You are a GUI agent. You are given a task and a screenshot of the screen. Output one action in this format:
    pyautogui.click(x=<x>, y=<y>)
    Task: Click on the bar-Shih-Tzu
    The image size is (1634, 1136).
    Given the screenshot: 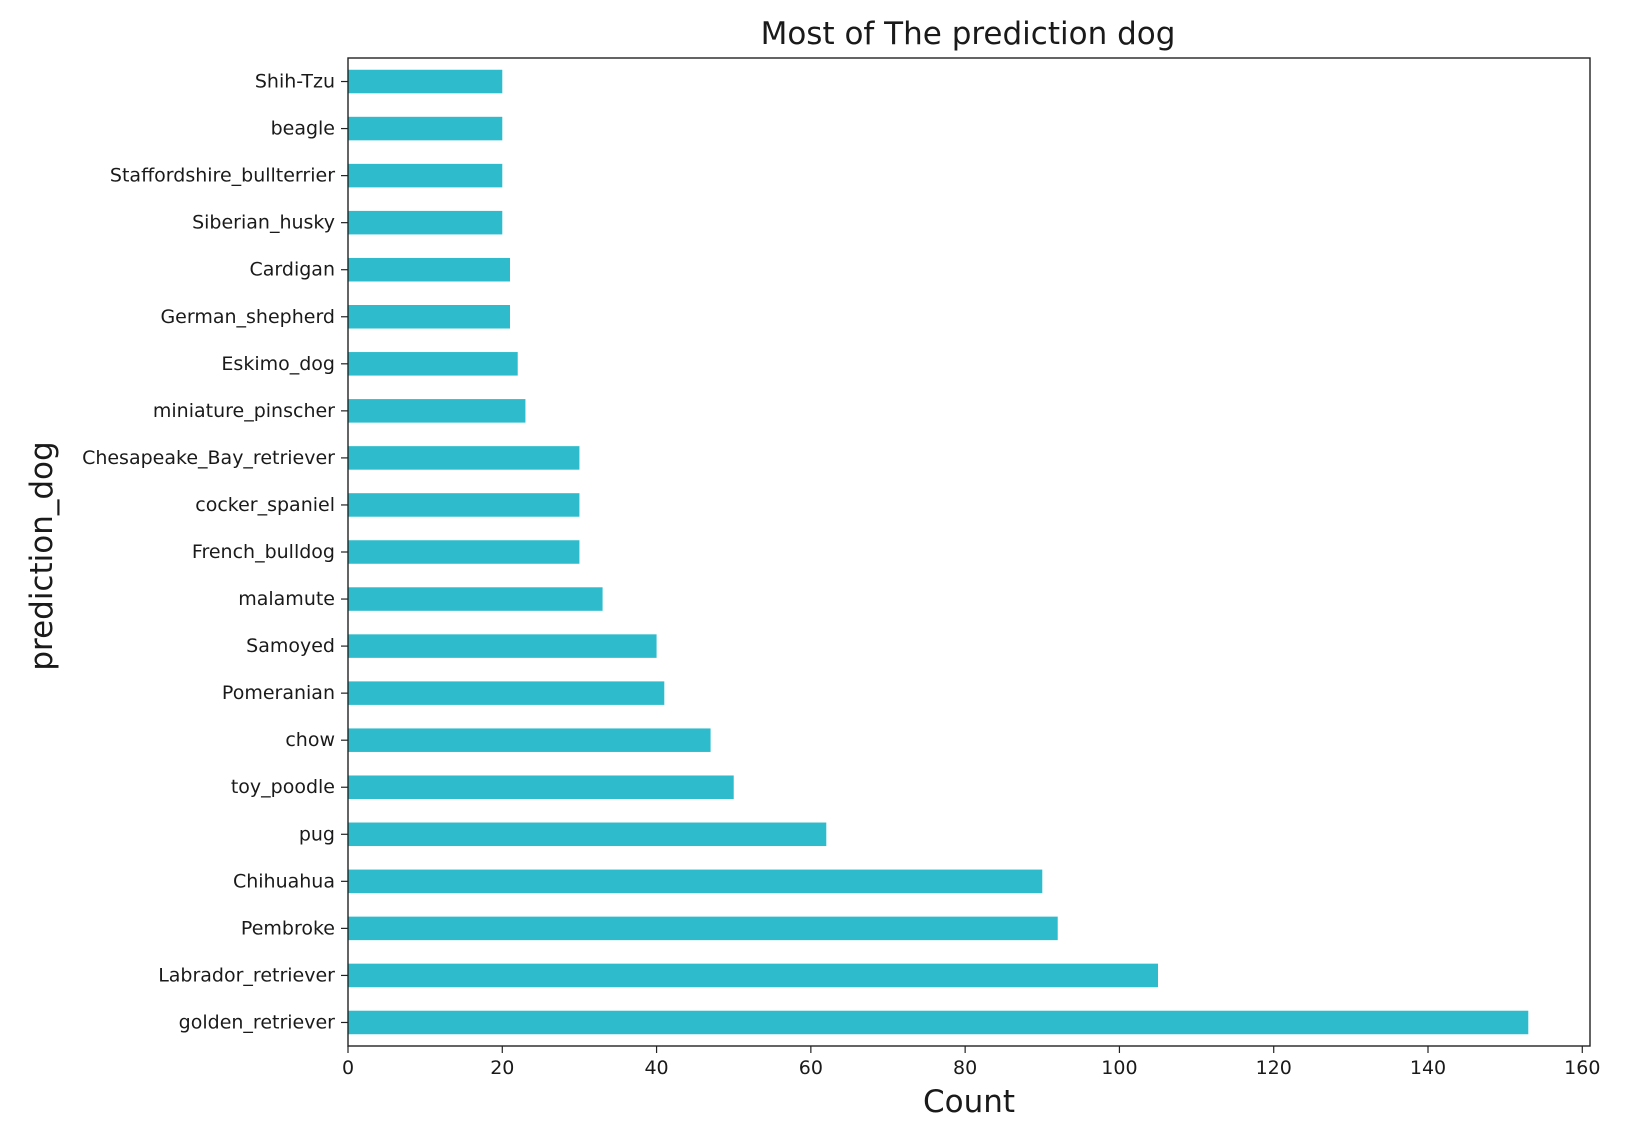 What is the action you would take?
    pyautogui.click(x=425, y=81)
    